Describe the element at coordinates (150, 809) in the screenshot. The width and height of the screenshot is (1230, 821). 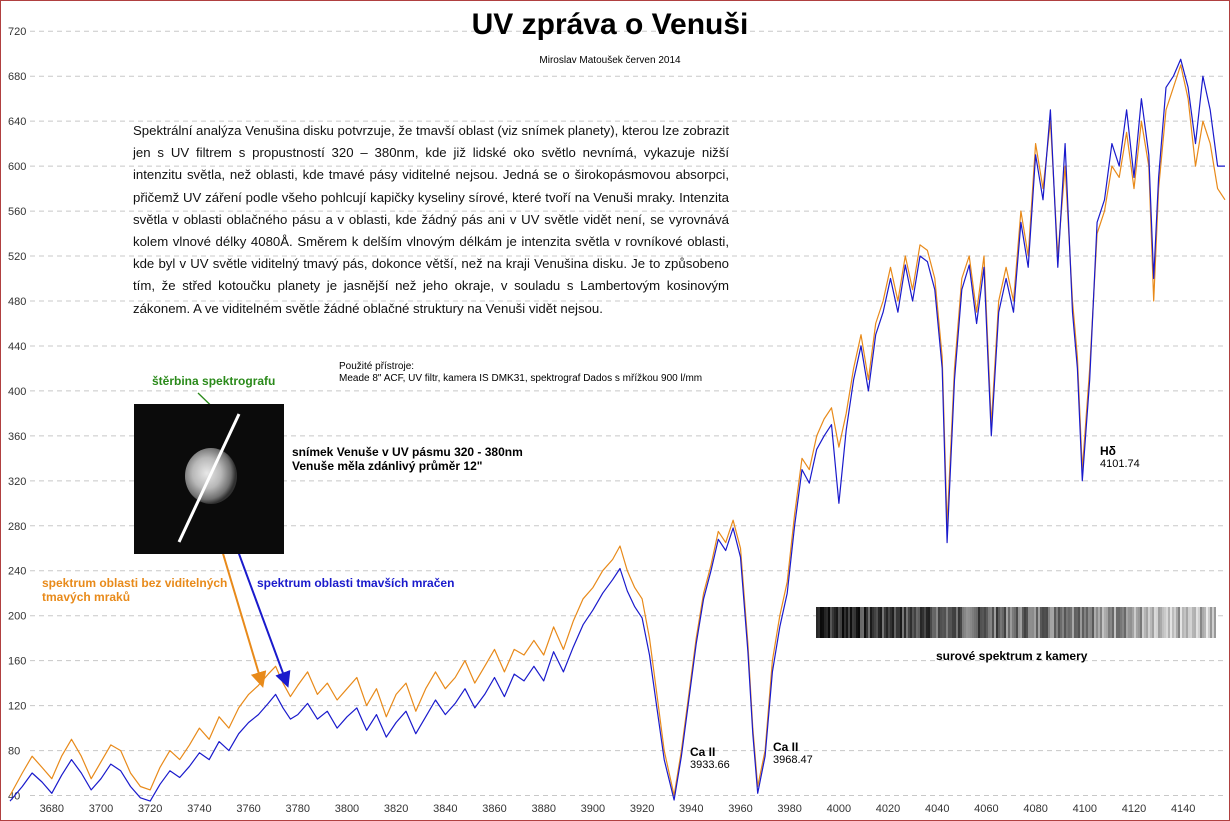
I see `x-tick-label: 3720` at that location.